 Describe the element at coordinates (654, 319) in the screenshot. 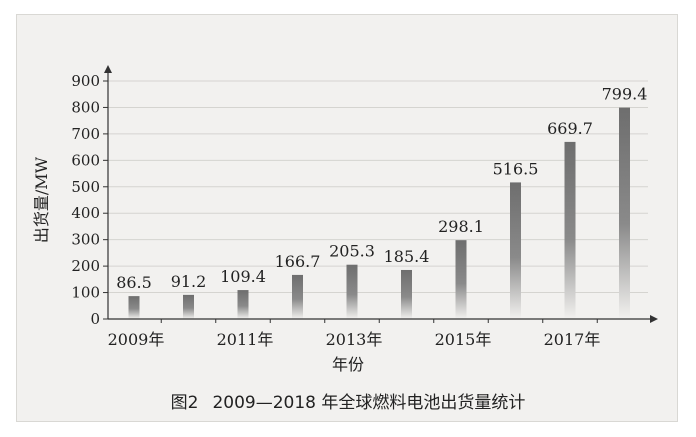

I see `x-axis-arrow` at that location.